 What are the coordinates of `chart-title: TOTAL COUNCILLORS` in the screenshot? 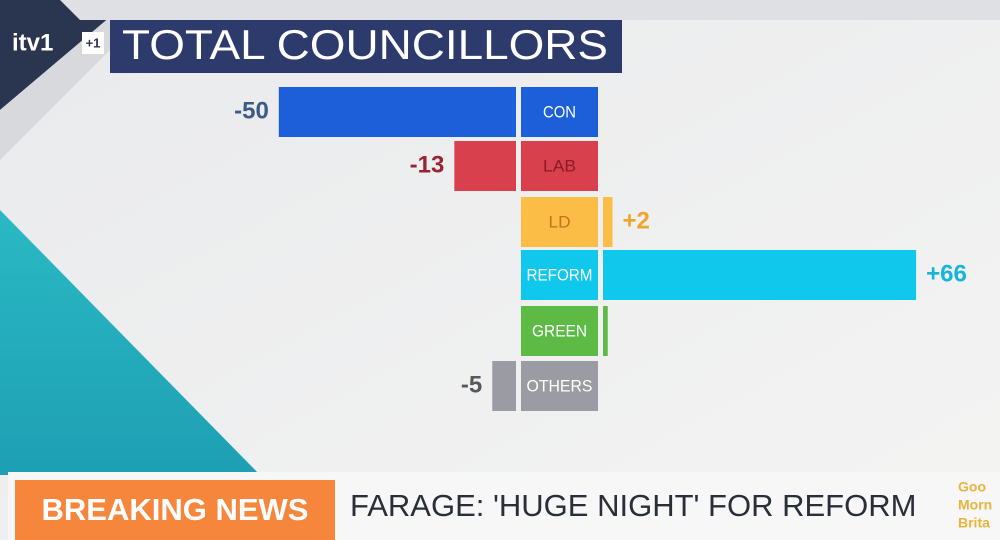 It's located at (365, 44).